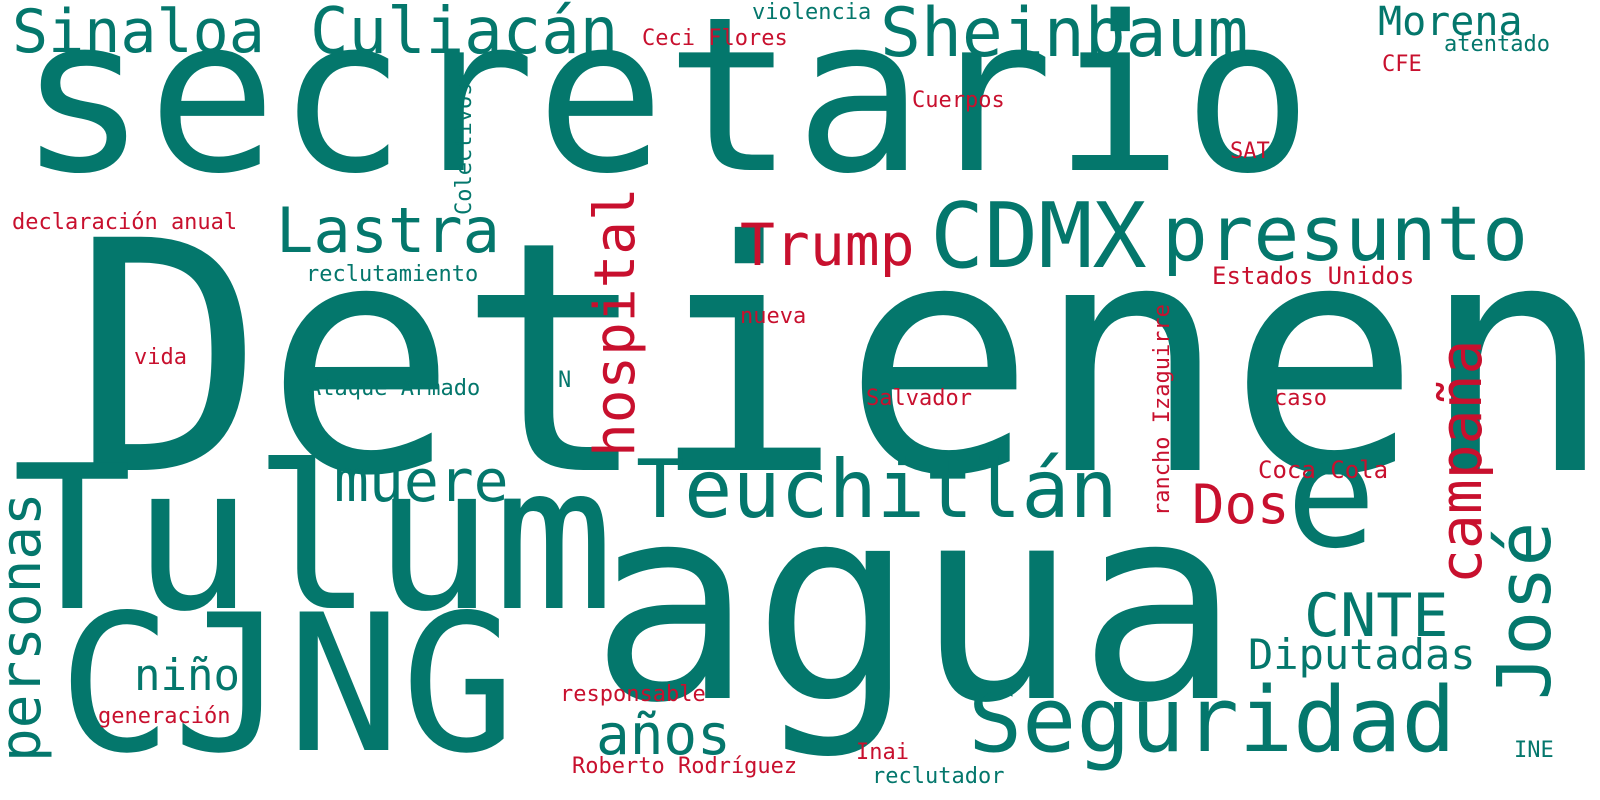 The image size is (1600, 800). I want to click on word-ceci-flores: Ceci Flores, so click(715, 38).